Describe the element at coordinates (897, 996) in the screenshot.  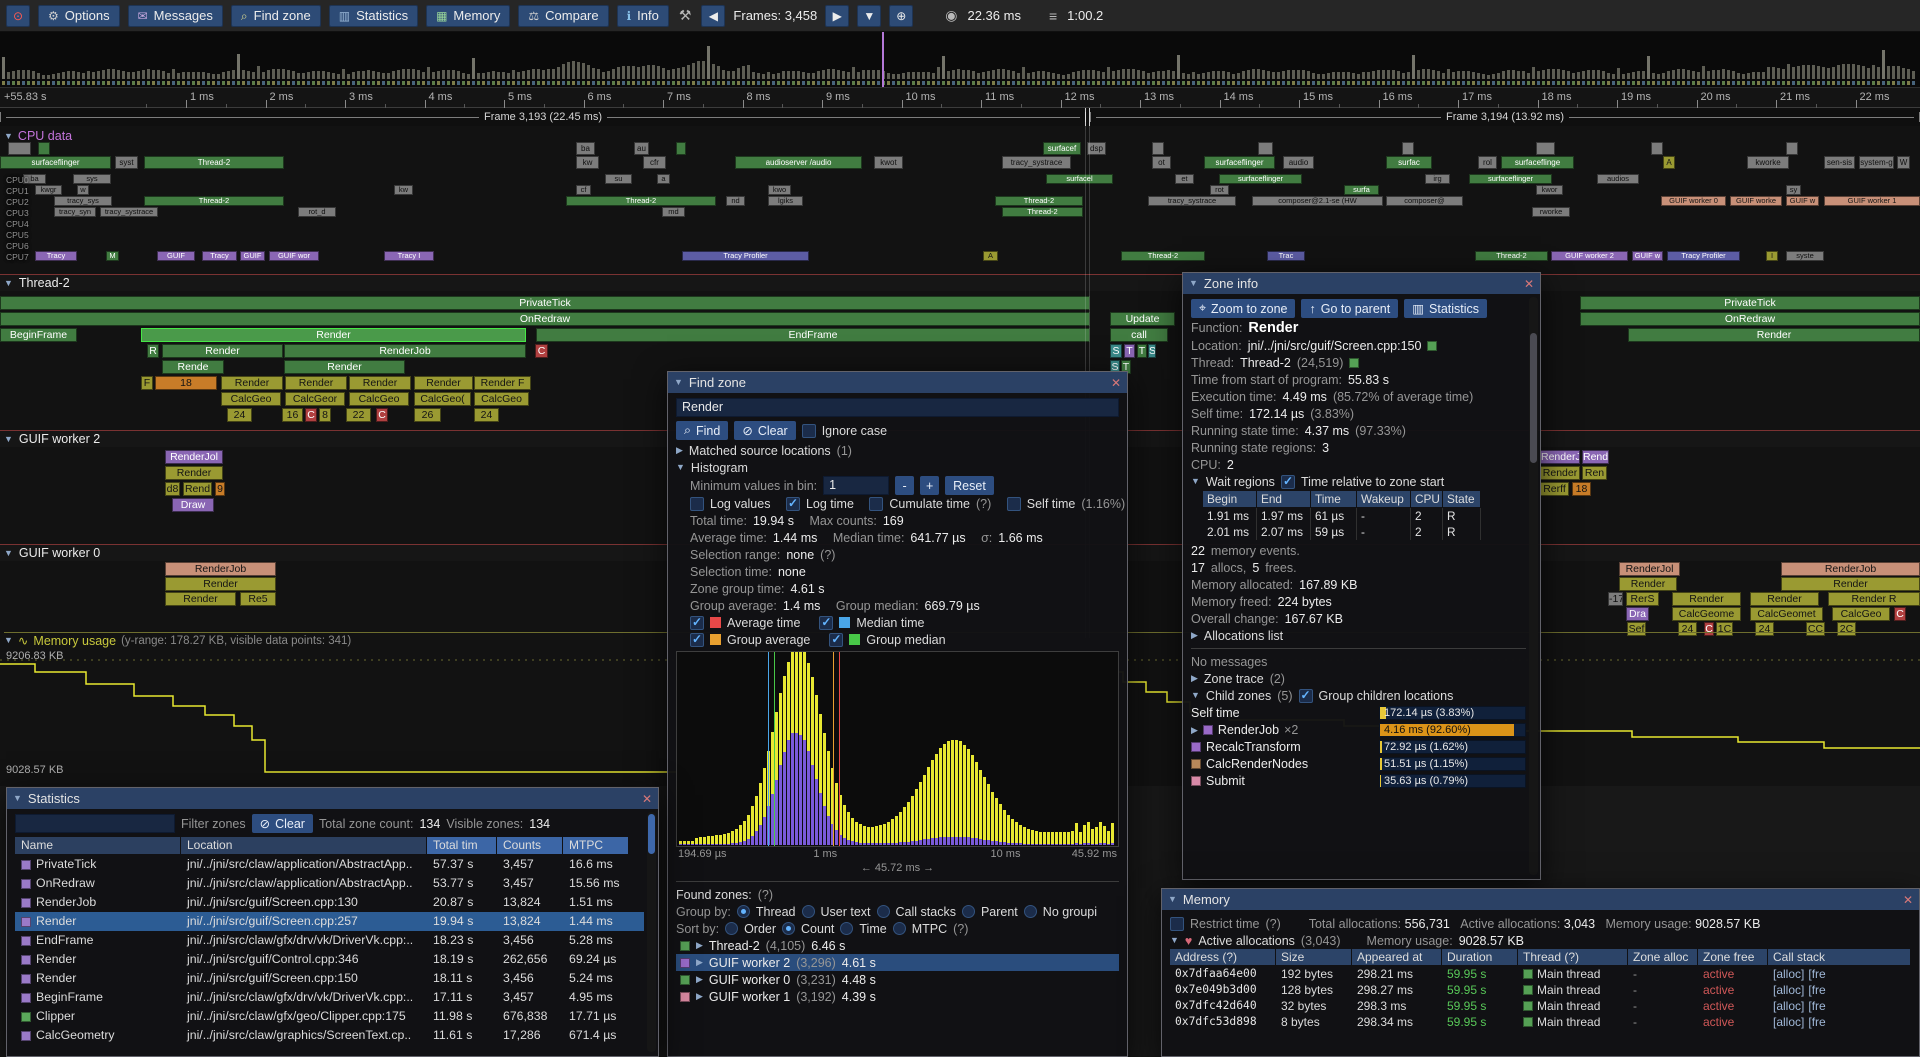
I see `found-zone-group: ▶ GUIF worker 1 (3,192) 4.39 s` at that location.